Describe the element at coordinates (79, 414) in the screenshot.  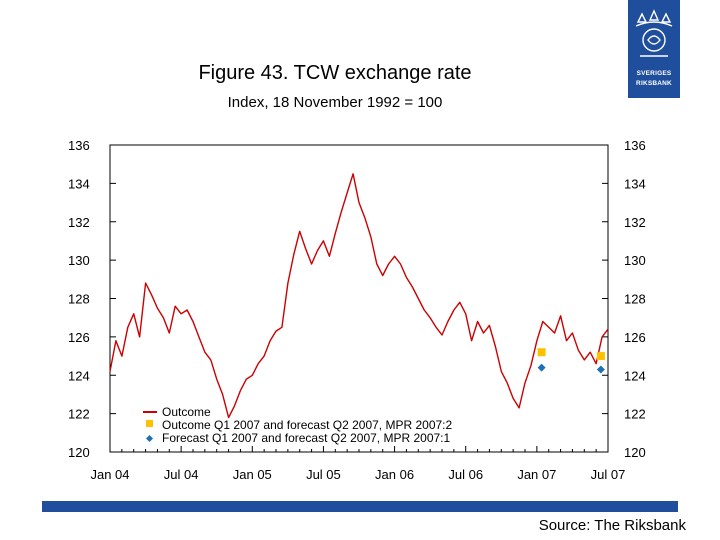
I see `y-tick-label-left: 122` at that location.